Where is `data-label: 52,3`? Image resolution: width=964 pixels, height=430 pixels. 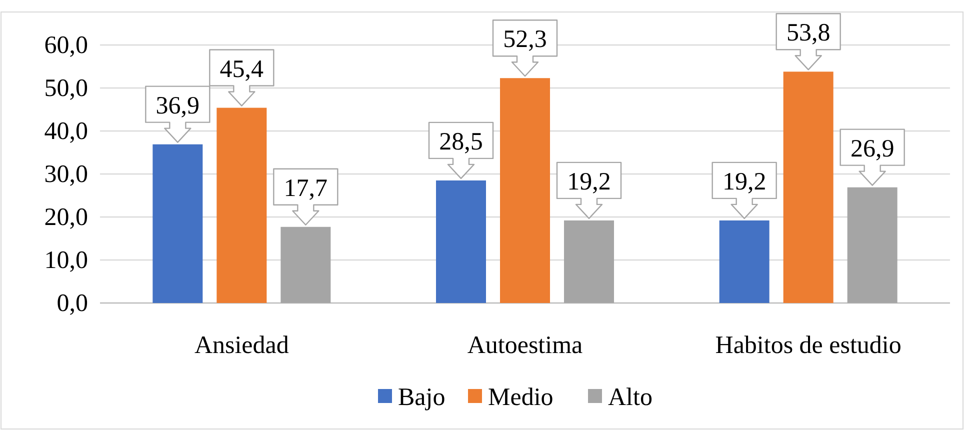 data-label: 52,3 is located at coordinates (525, 40).